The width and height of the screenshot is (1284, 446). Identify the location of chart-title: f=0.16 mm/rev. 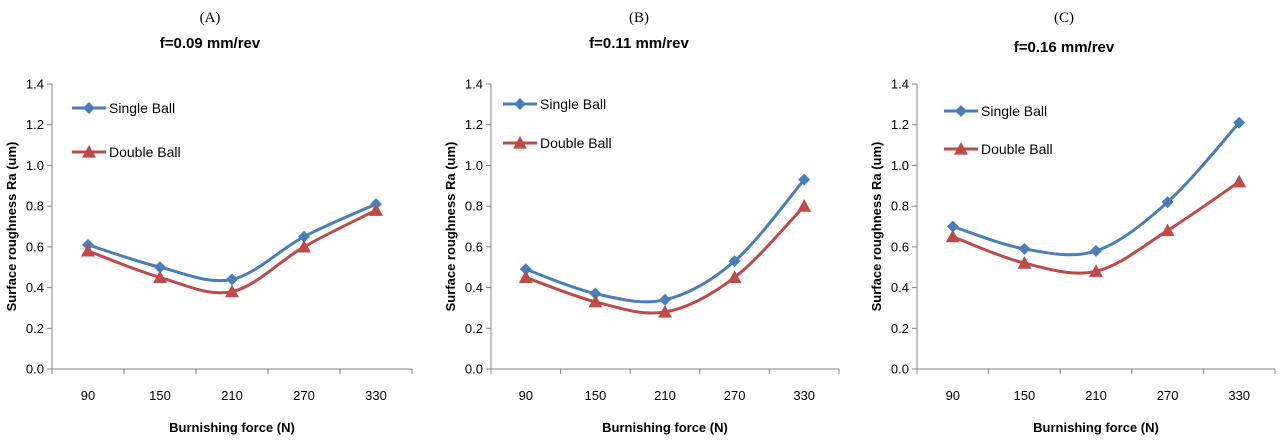
(1064, 47).